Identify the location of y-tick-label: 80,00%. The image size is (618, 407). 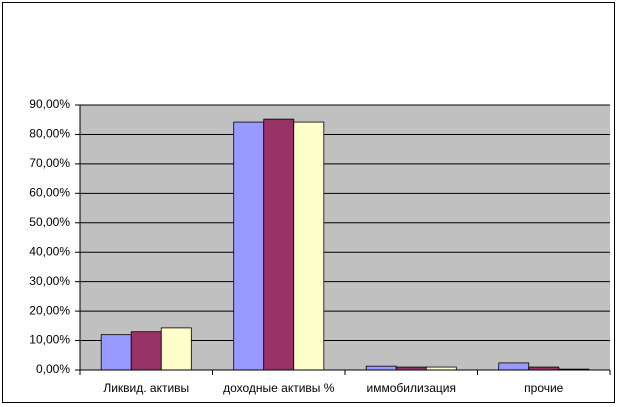
(49, 134).